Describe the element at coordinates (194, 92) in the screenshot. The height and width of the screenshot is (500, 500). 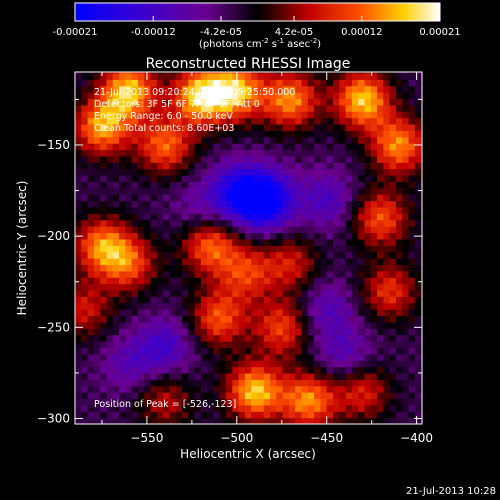
I see `annotation-time-range: 21-Jul-2013 09:20:24.000 to 09:25:50.000` at that location.